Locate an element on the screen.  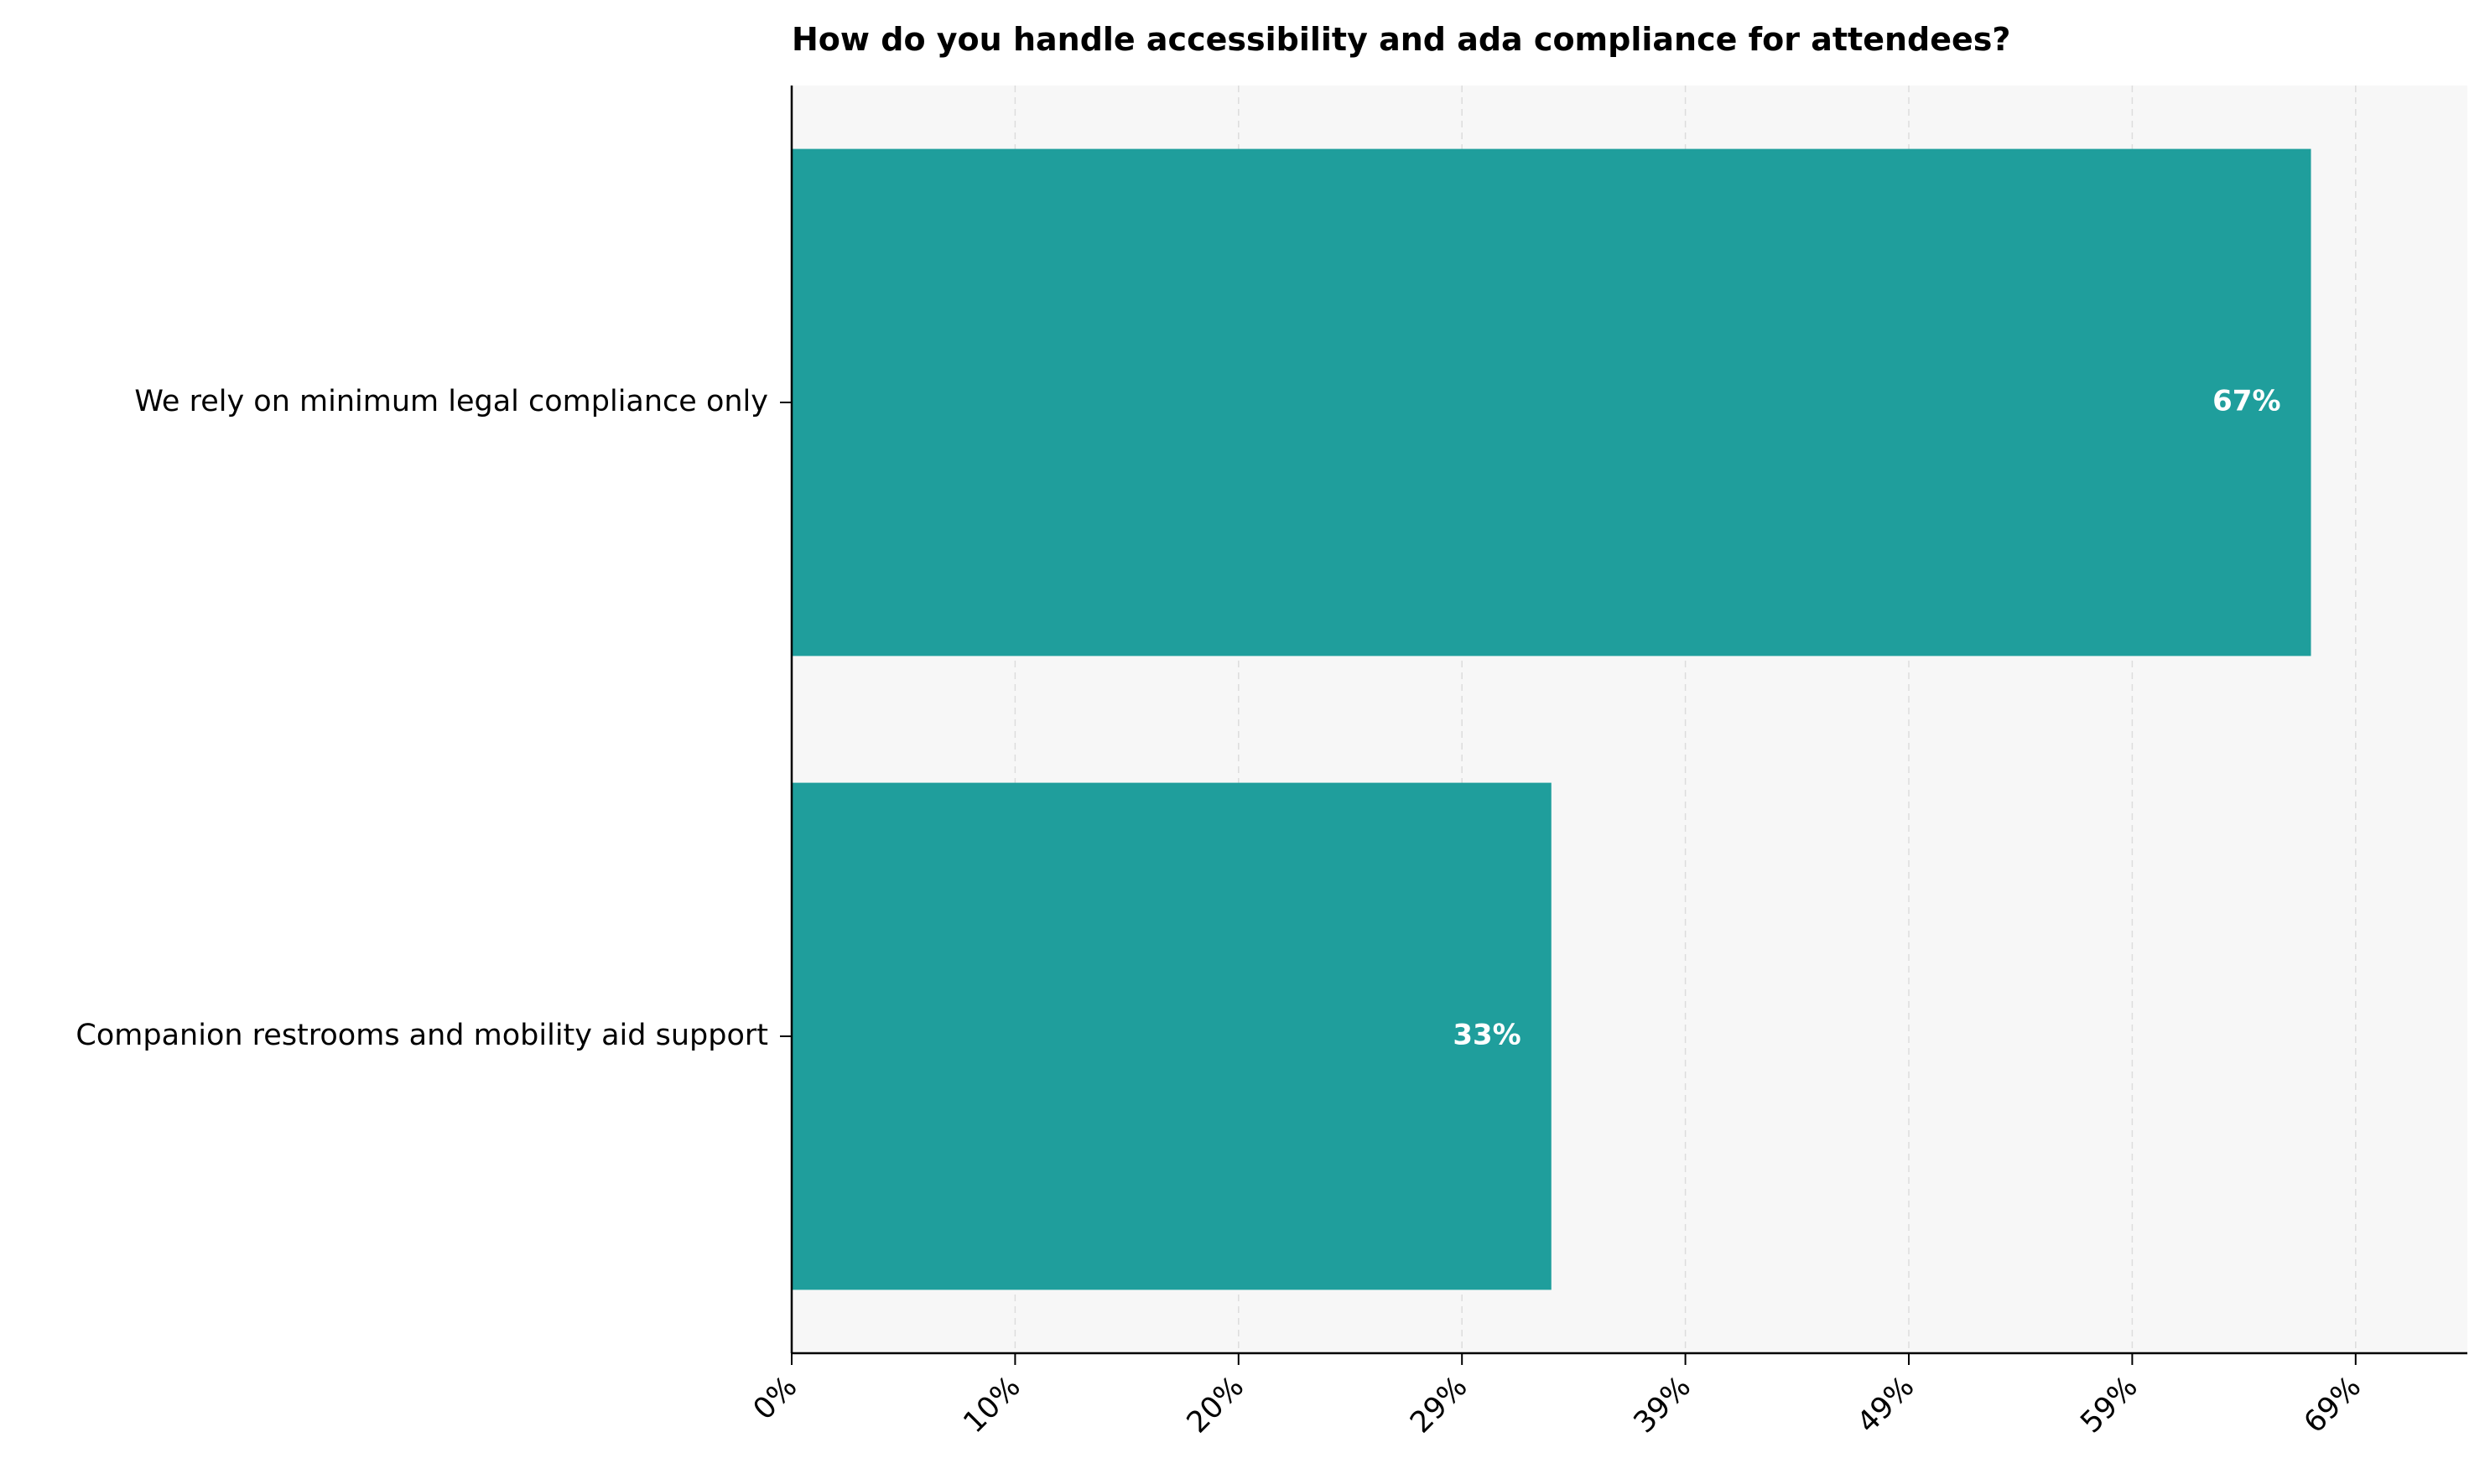
value-labels: 67% 33% is located at coordinates (1866, 718).